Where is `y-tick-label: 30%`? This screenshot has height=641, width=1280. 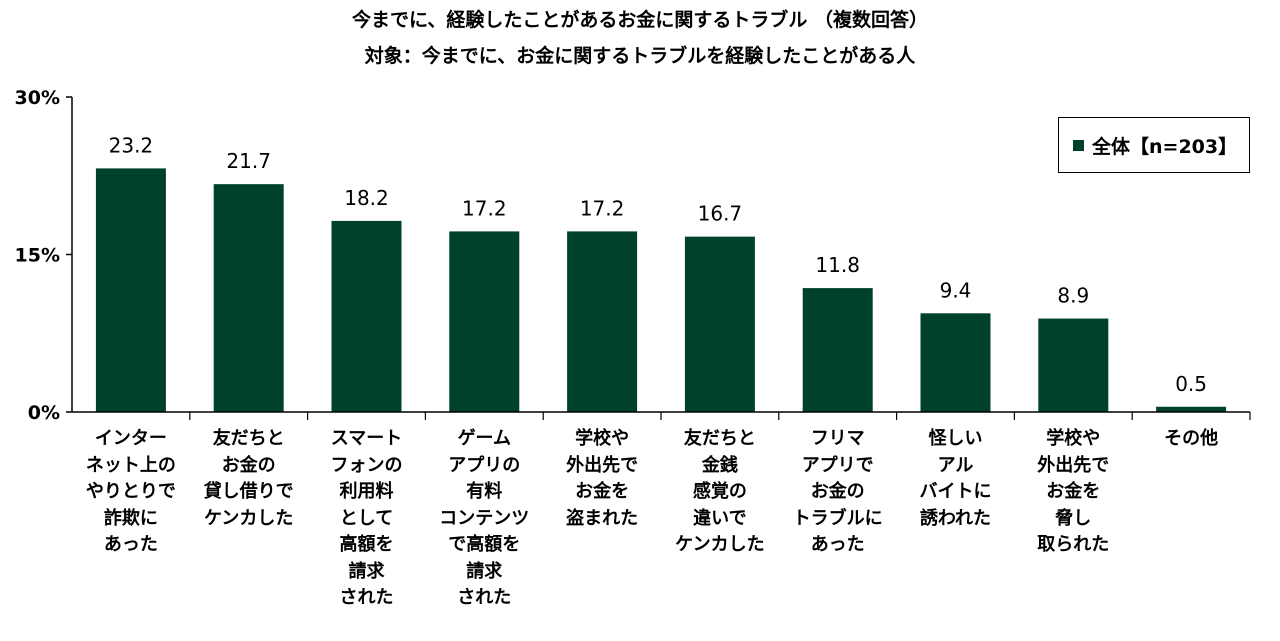
y-tick-label: 30% is located at coordinates (37, 98).